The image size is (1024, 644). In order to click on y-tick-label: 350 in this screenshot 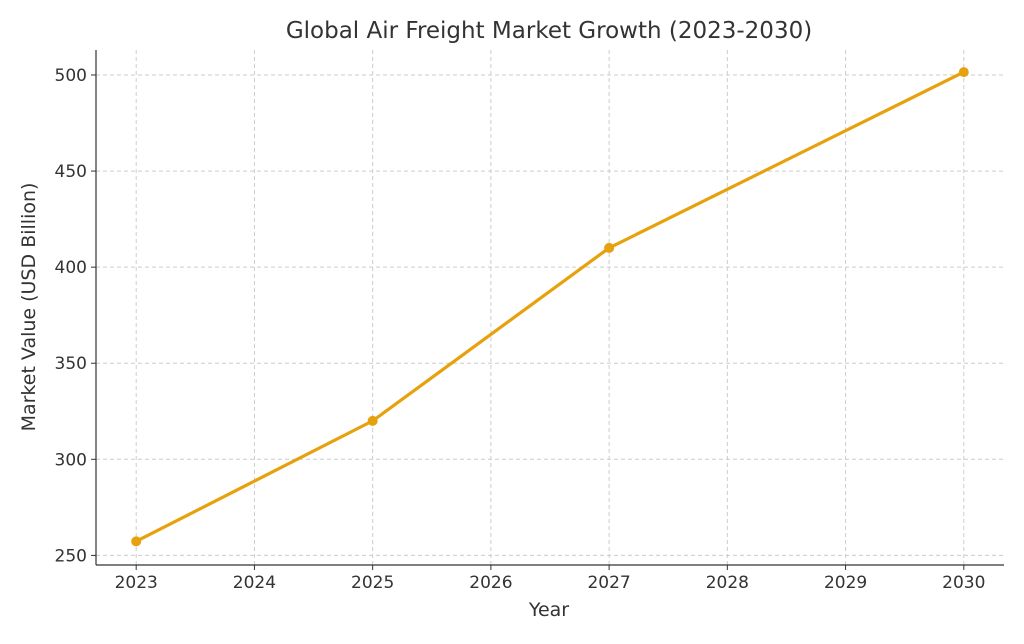, I will do `click(71, 364)`.